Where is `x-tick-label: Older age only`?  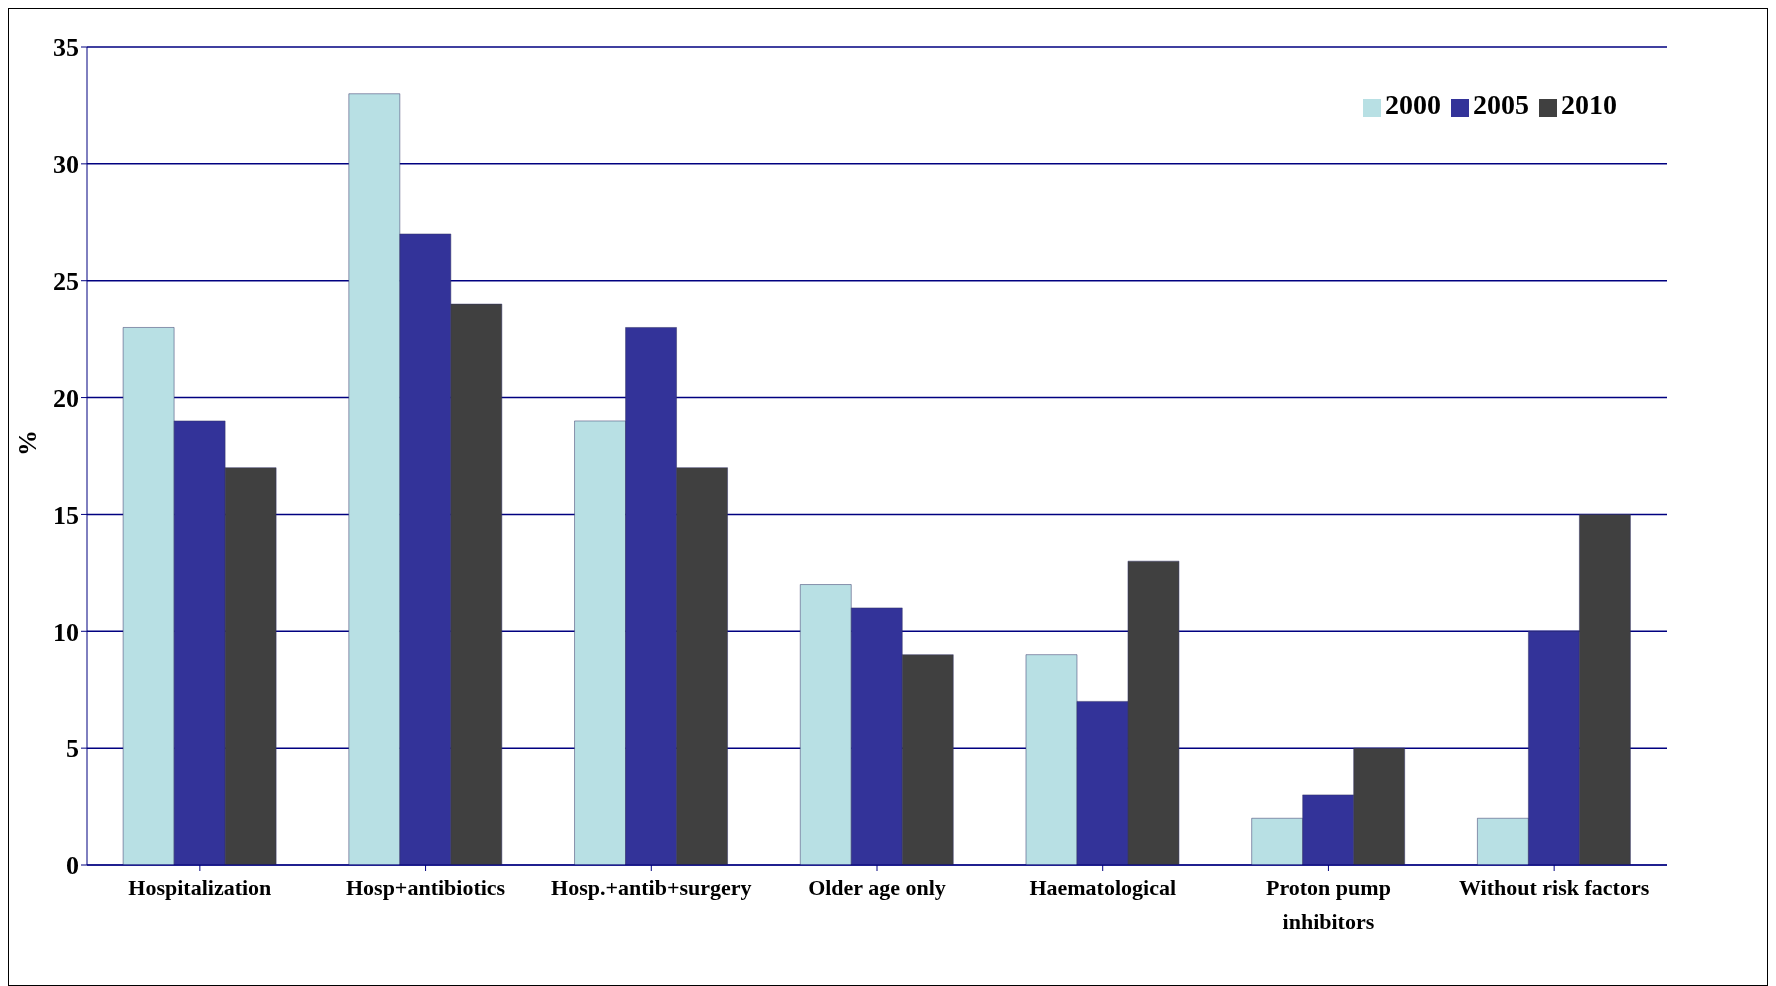 x-tick-label: Older age only is located at coordinates (877, 887).